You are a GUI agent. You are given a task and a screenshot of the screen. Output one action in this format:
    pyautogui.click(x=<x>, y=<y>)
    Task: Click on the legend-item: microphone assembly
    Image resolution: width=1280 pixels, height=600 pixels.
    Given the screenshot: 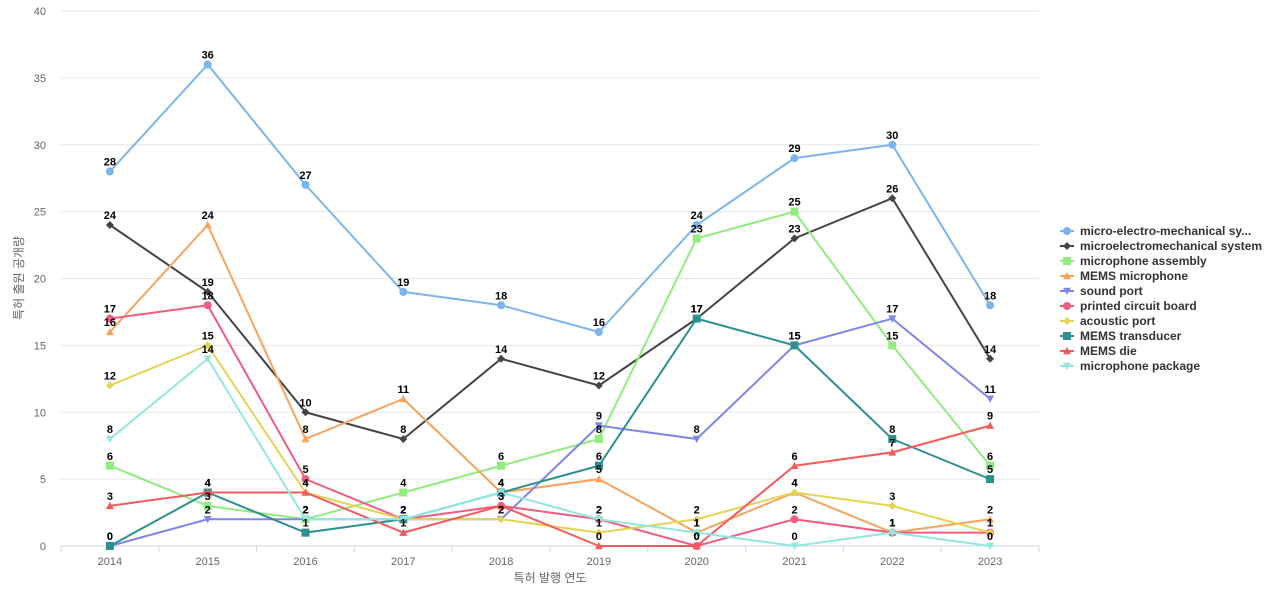 What is the action you would take?
    pyautogui.click(x=1133, y=261)
    